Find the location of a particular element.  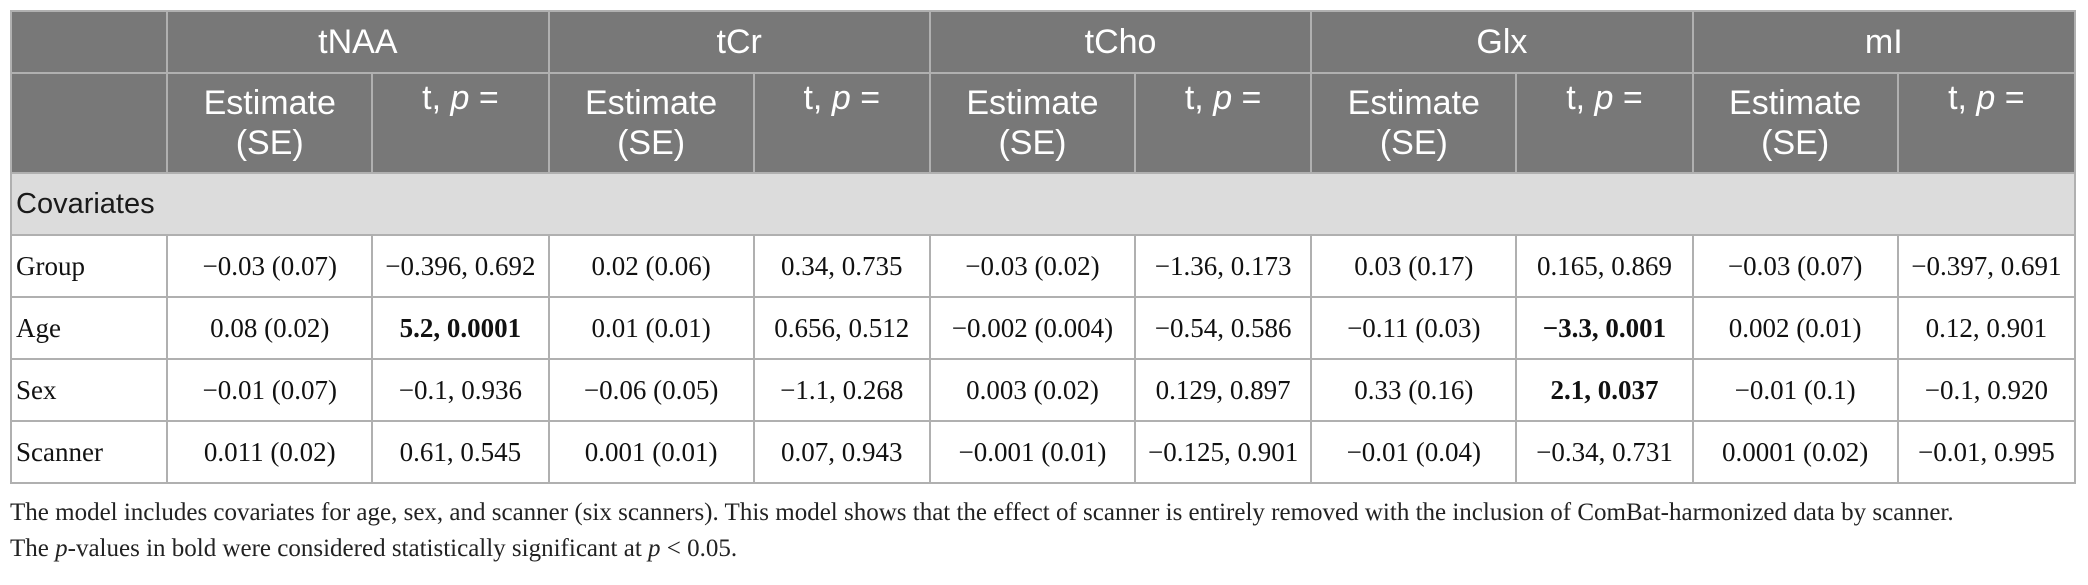

metabolite-header-row: tNAA tCr tCho Glx mI is located at coordinates (1043, 42).